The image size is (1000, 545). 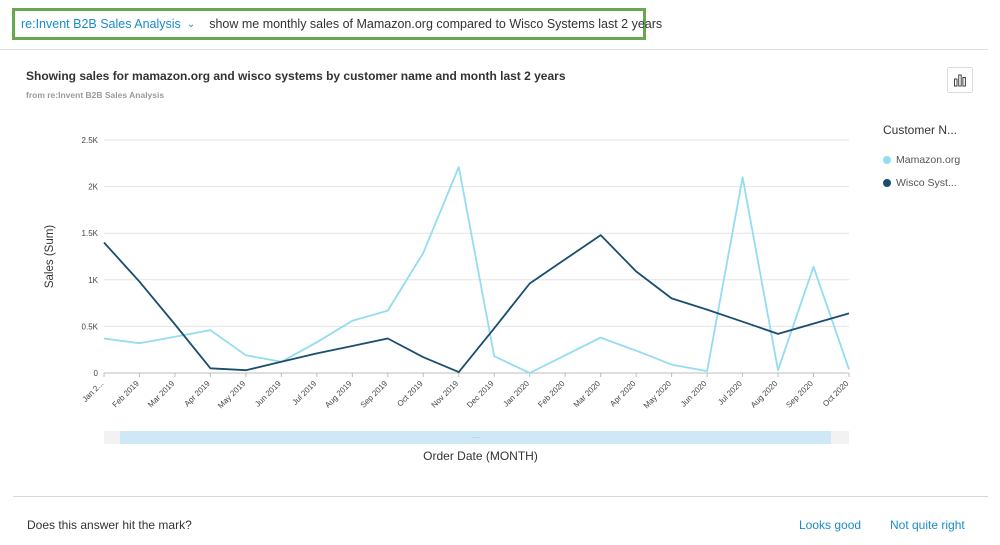 What do you see at coordinates (305, 393) in the screenshot?
I see `x-tick-label: Jul 2019` at bounding box center [305, 393].